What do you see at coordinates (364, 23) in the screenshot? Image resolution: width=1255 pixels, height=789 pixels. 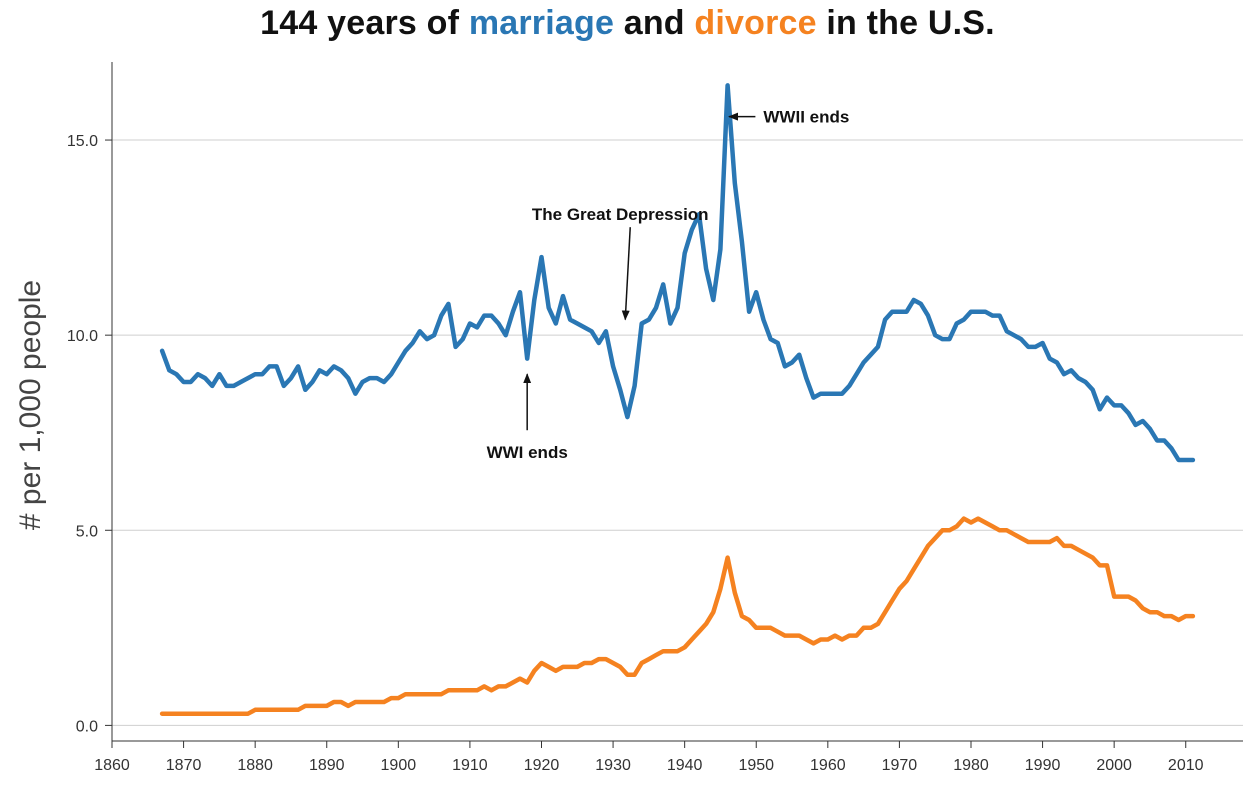 I see `title-part1: 144 years of` at bounding box center [364, 23].